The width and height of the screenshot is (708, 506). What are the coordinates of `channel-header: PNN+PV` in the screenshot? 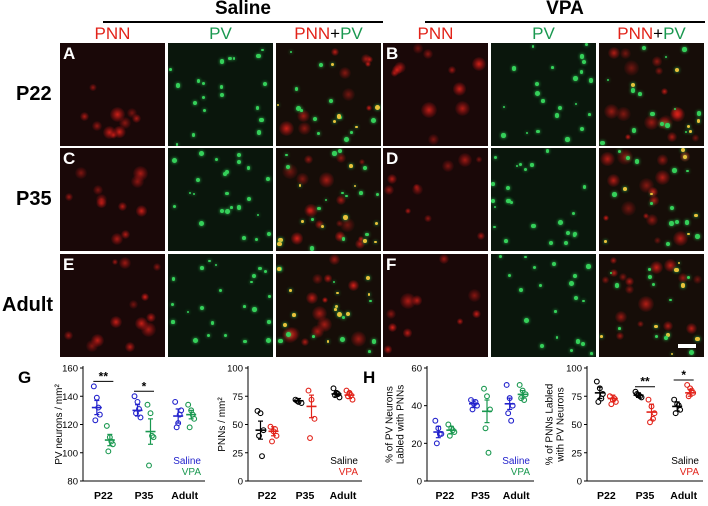 It's located at (651, 34).